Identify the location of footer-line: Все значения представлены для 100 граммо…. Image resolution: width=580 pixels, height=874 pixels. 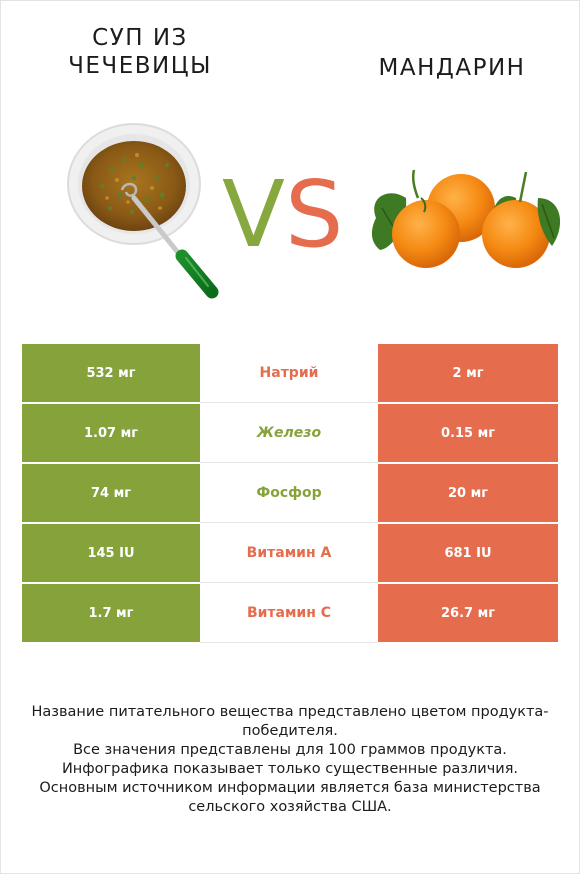
(290, 750).